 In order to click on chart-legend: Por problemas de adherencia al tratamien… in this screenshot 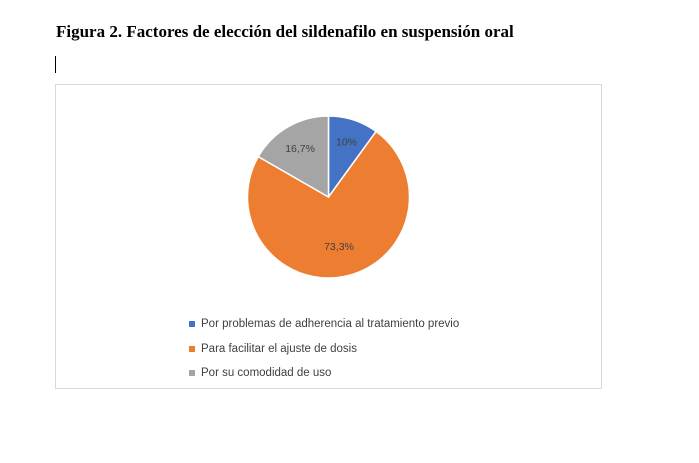, I will do `click(324, 349)`.